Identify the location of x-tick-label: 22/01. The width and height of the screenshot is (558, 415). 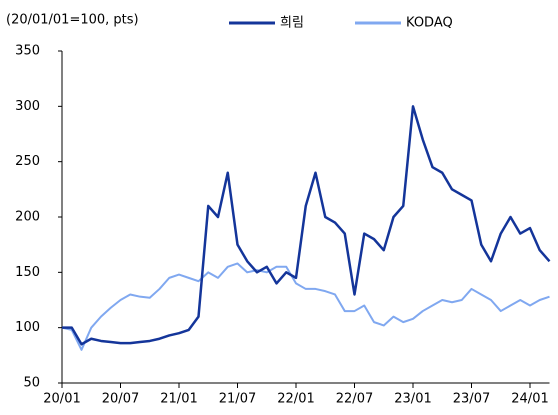
(295, 399).